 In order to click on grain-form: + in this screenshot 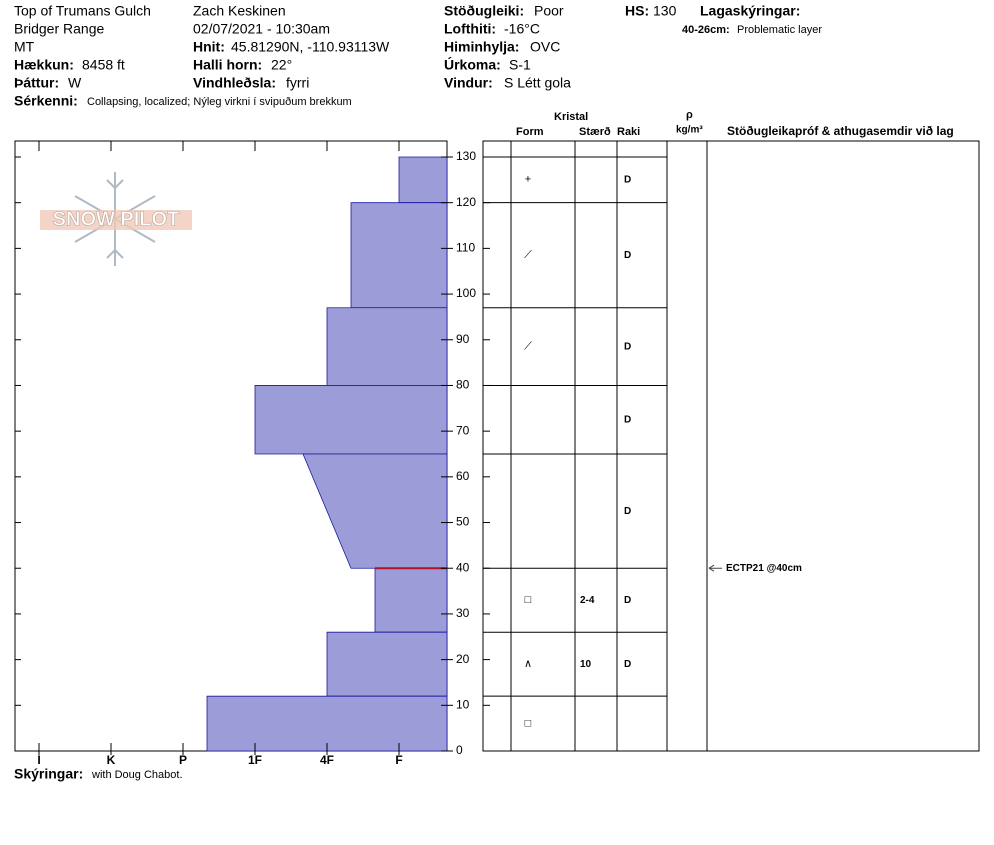, I will do `click(528, 180)`.